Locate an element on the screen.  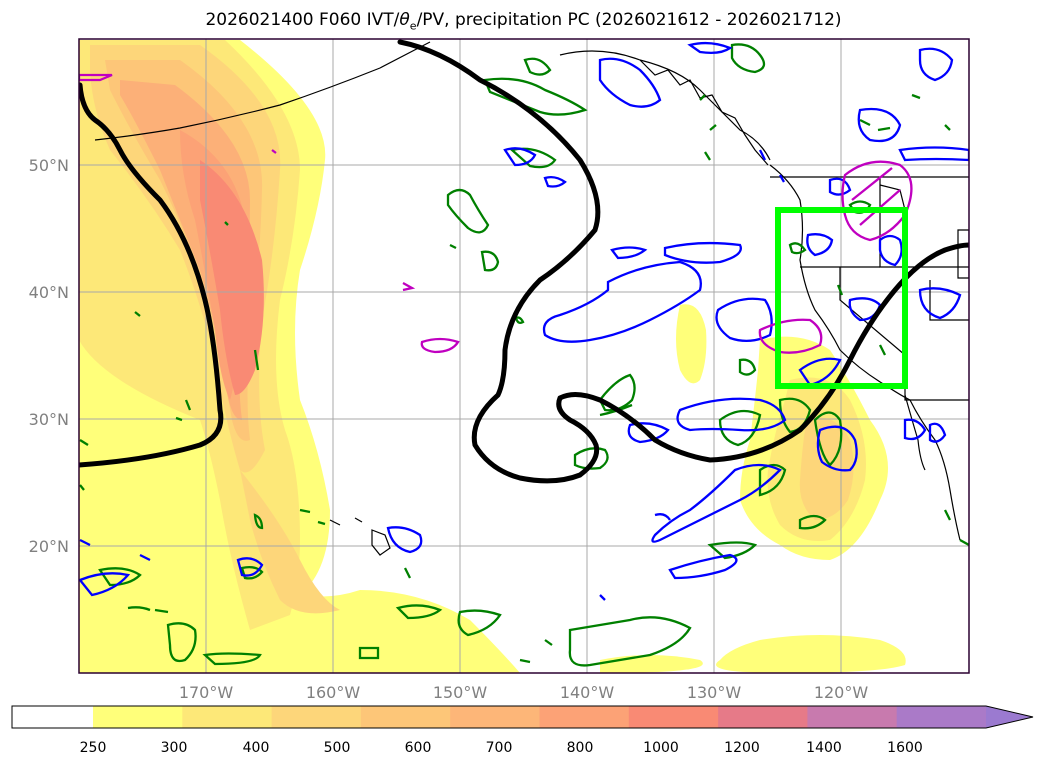
lon-label: 140°W is located at coordinates (587, 692).